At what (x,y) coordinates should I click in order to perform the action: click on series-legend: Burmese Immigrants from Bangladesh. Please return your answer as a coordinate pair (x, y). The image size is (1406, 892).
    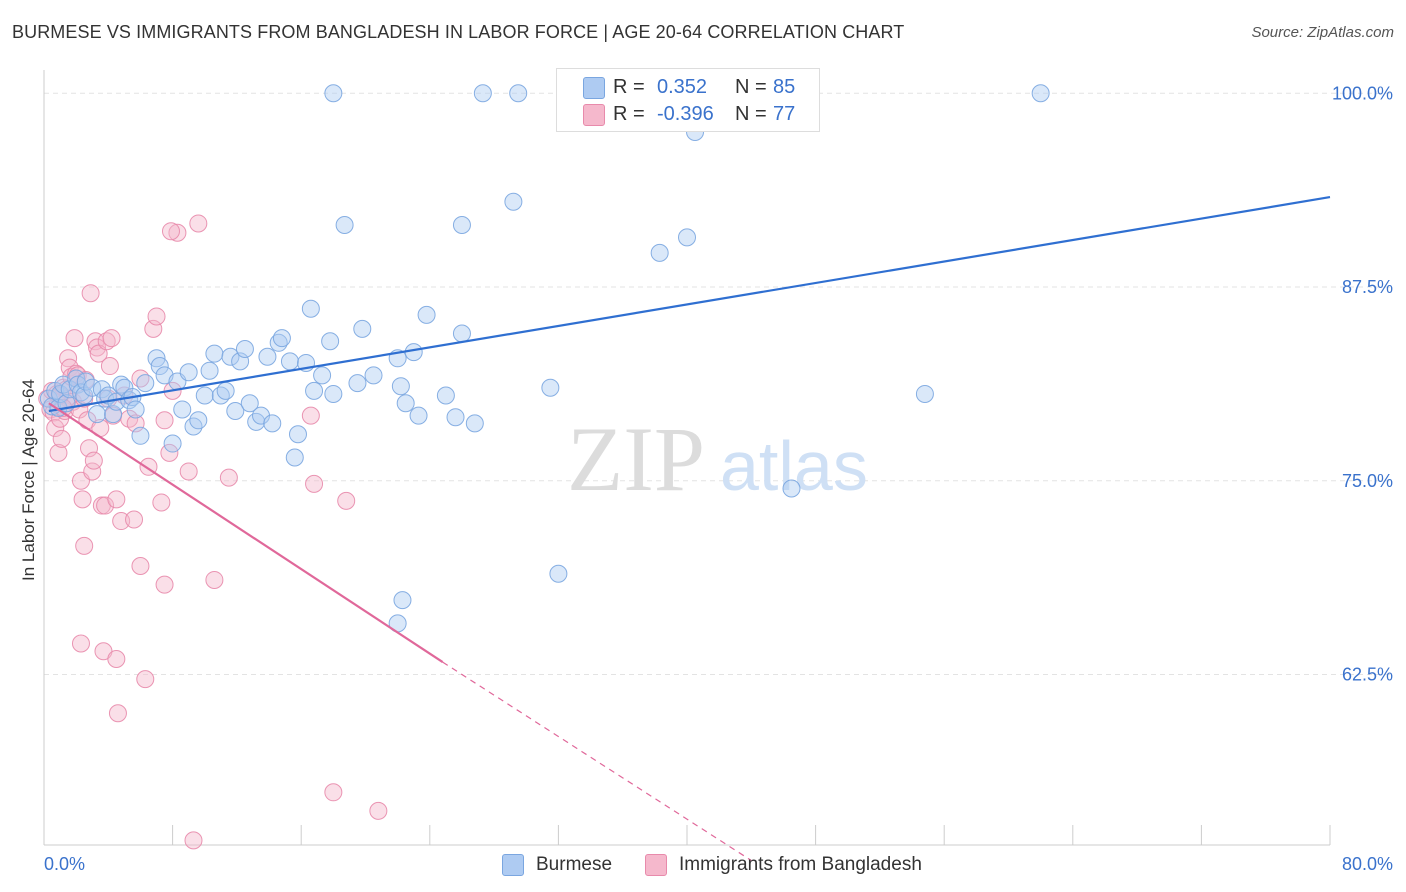
    Looking at the image, I should click on (703, 865).